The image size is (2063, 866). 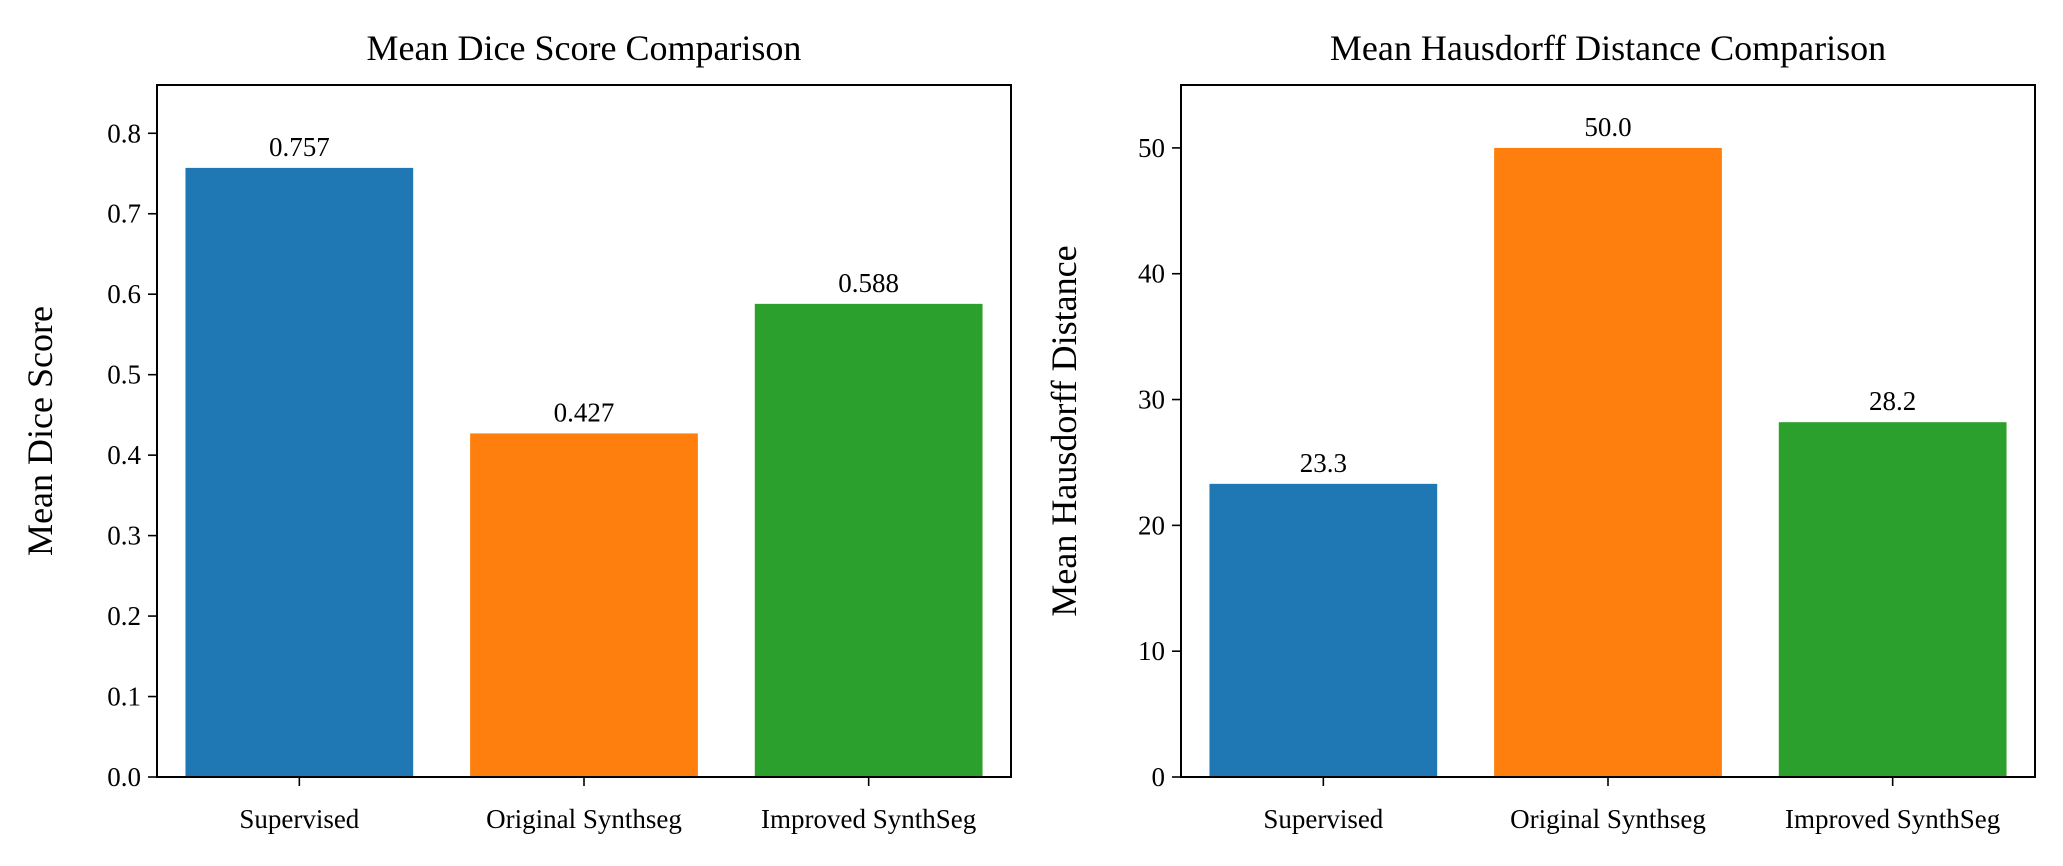 What do you see at coordinates (124, 133) in the screenshot?
I see `y-tick-label: 0.8` at bounding box center [124, 133].